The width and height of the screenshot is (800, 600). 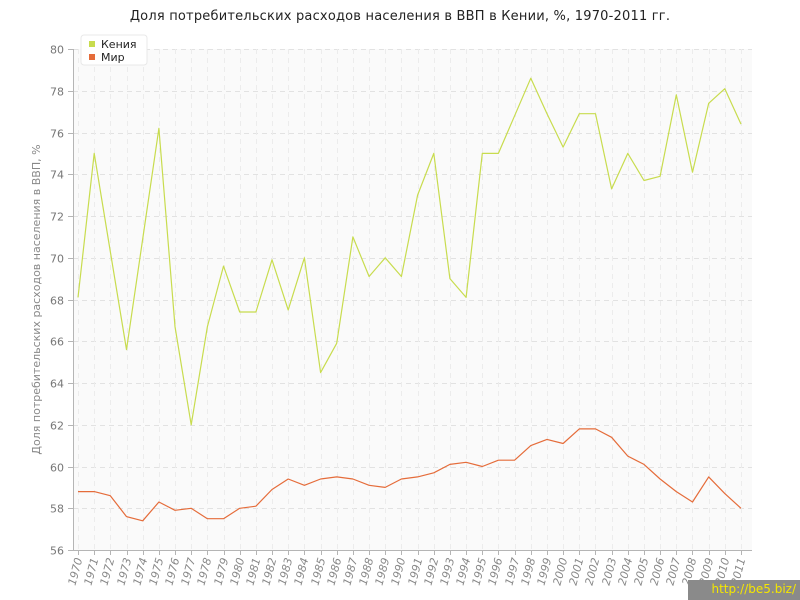 I want to click on legend-box, so click(x=114, y=50).